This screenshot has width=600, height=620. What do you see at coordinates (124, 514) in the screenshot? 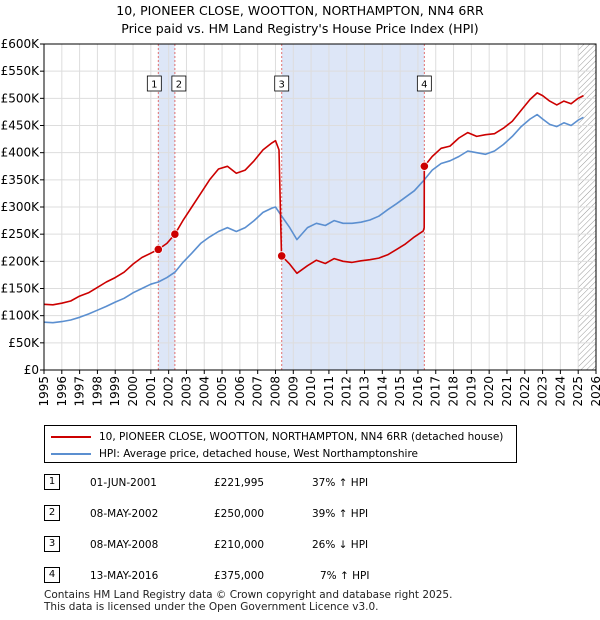
I see `sale-date: 08-MAY-2002` at bounding box center [124, 514].